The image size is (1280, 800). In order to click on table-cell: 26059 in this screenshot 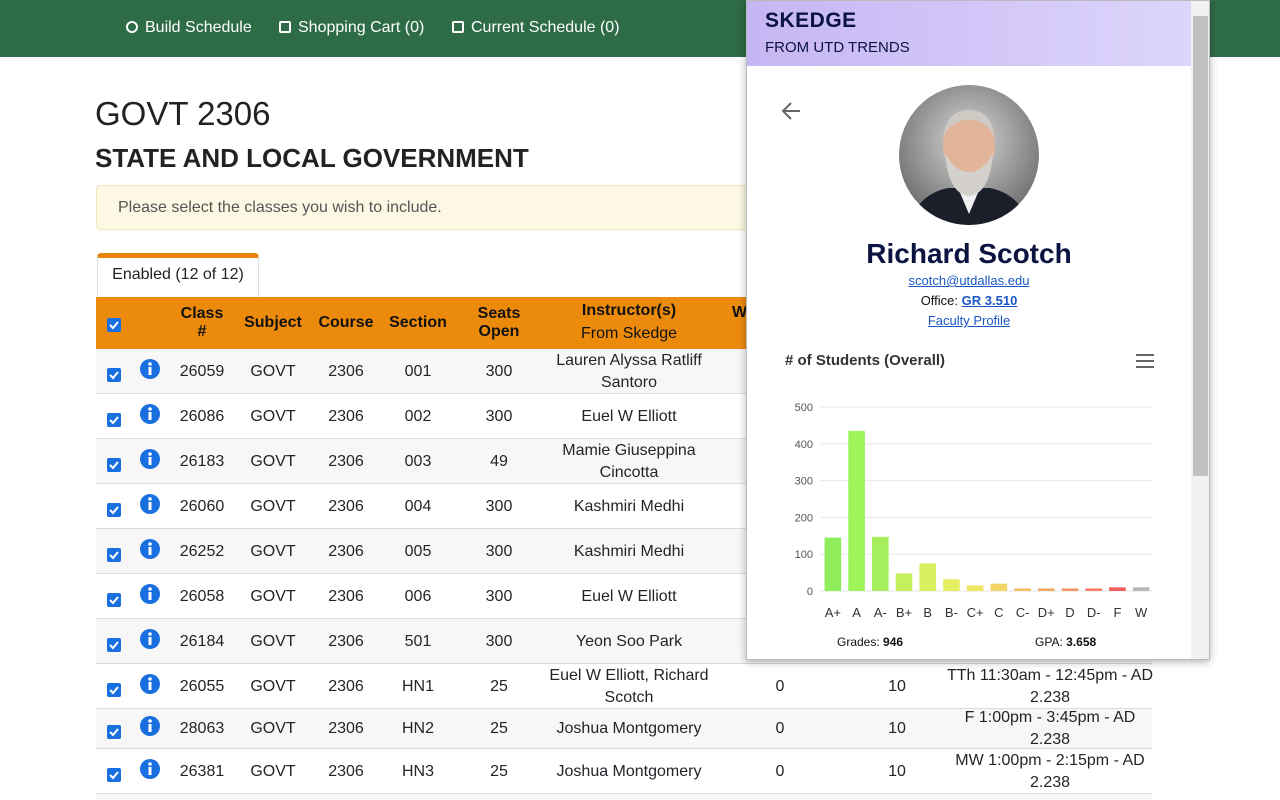, I will do `click(202, 371)`.